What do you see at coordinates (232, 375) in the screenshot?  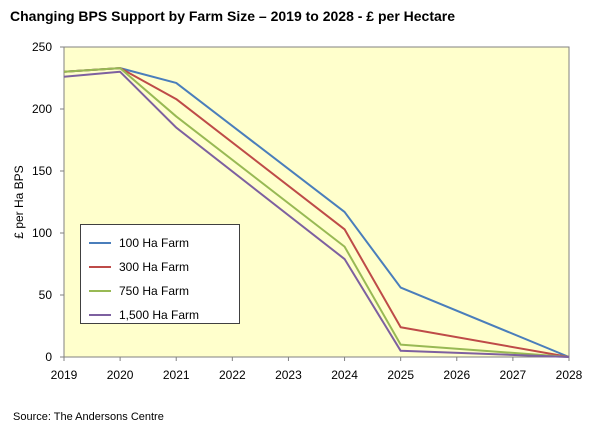 I see `x-tick-label: 2022` at bounding box center [232, 375].